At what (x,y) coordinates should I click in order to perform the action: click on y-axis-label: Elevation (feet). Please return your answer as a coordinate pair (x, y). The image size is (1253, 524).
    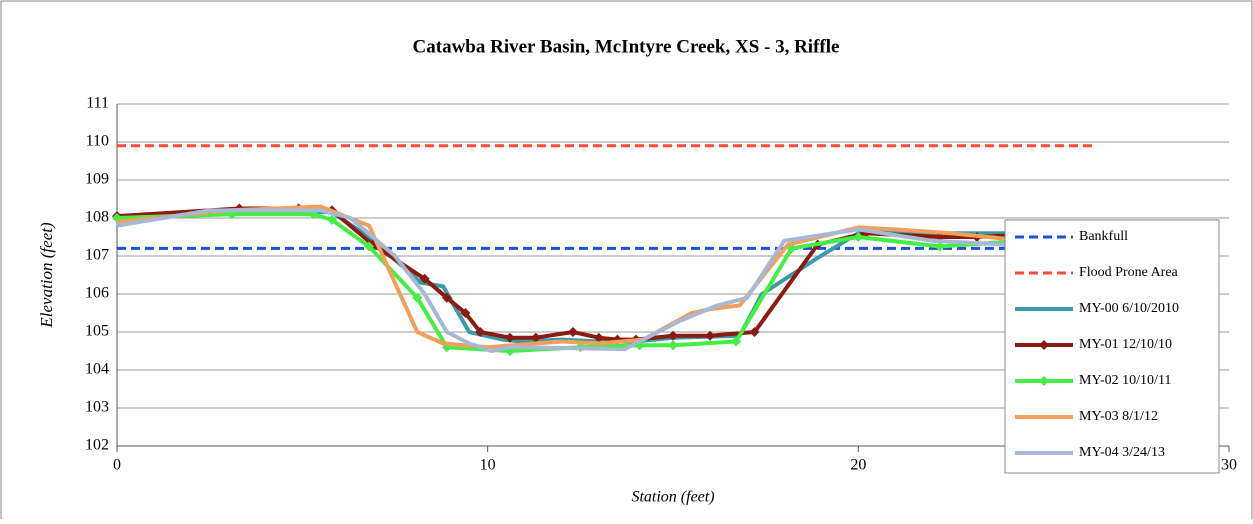
    Looking at the image, I should click on (46, 275).